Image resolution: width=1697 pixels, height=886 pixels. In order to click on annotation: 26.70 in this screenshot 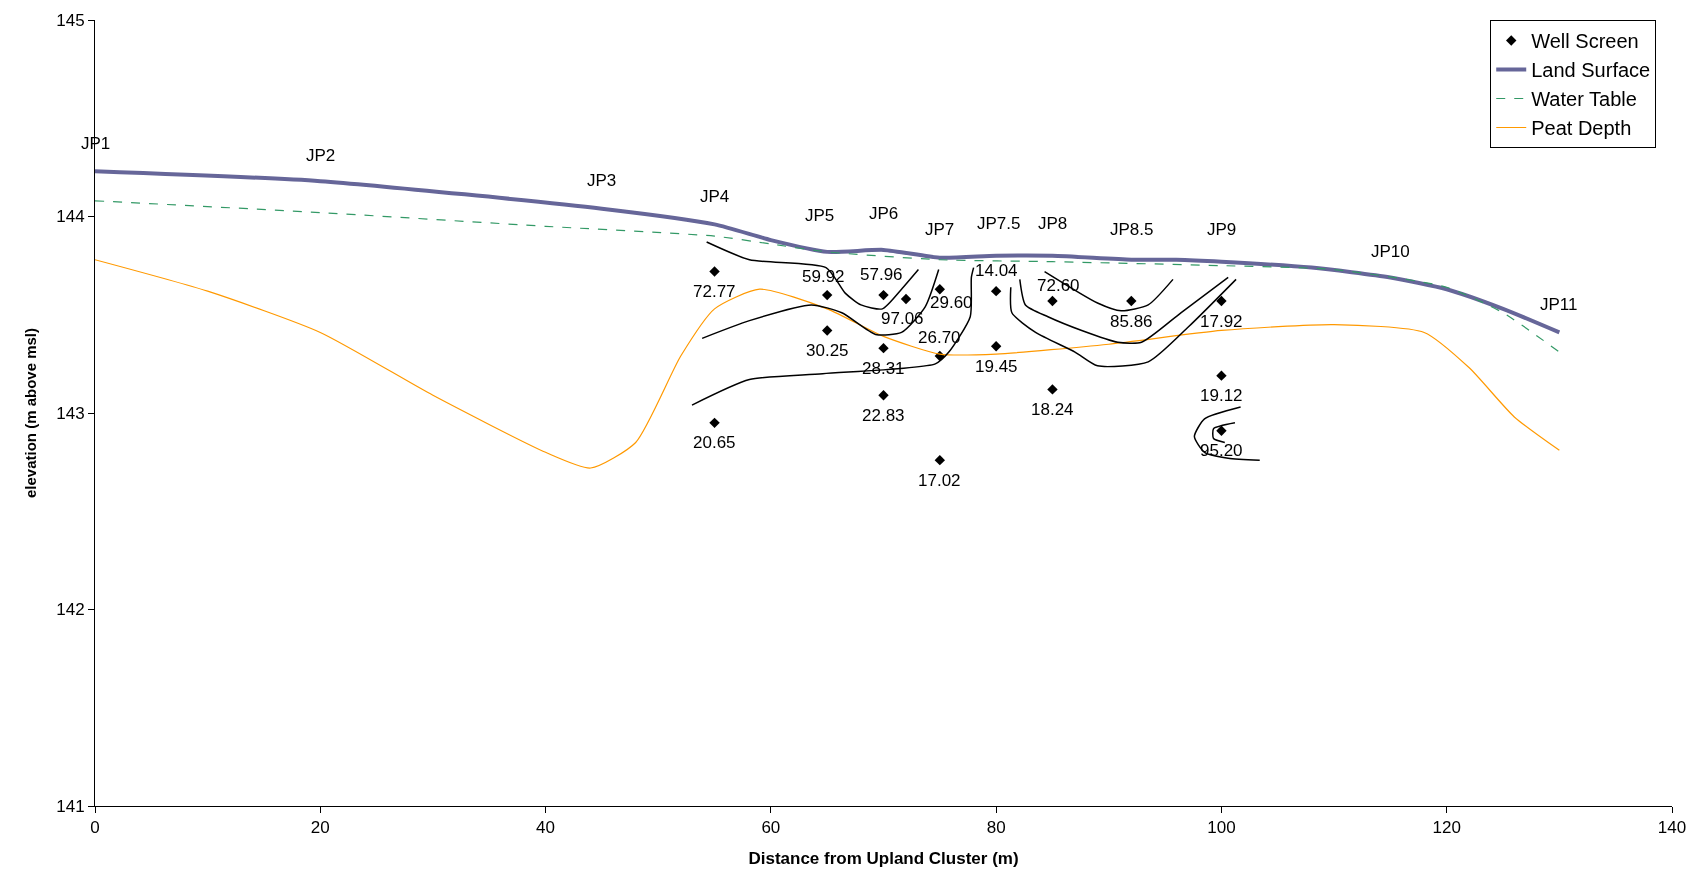, I will do `click(939, 337)`.